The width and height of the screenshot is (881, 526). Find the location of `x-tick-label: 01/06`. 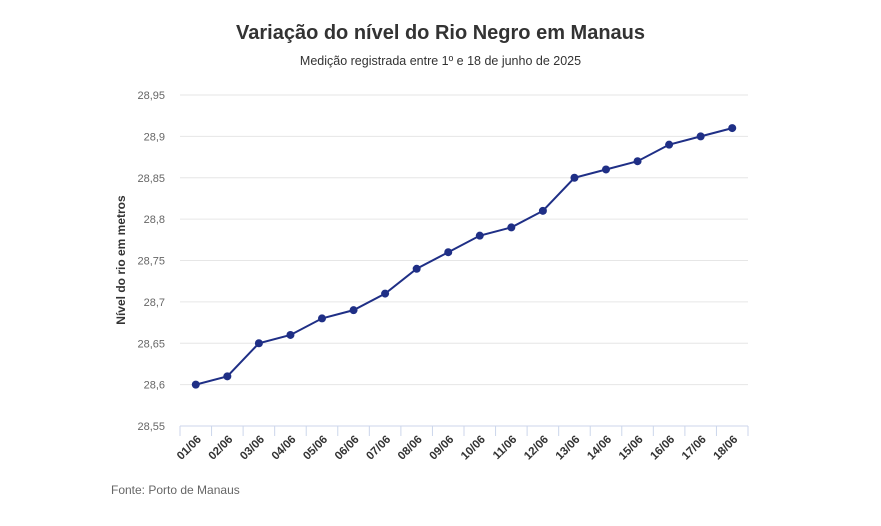

x-tick-label: 01/06 is located at coordinates (189, 448).